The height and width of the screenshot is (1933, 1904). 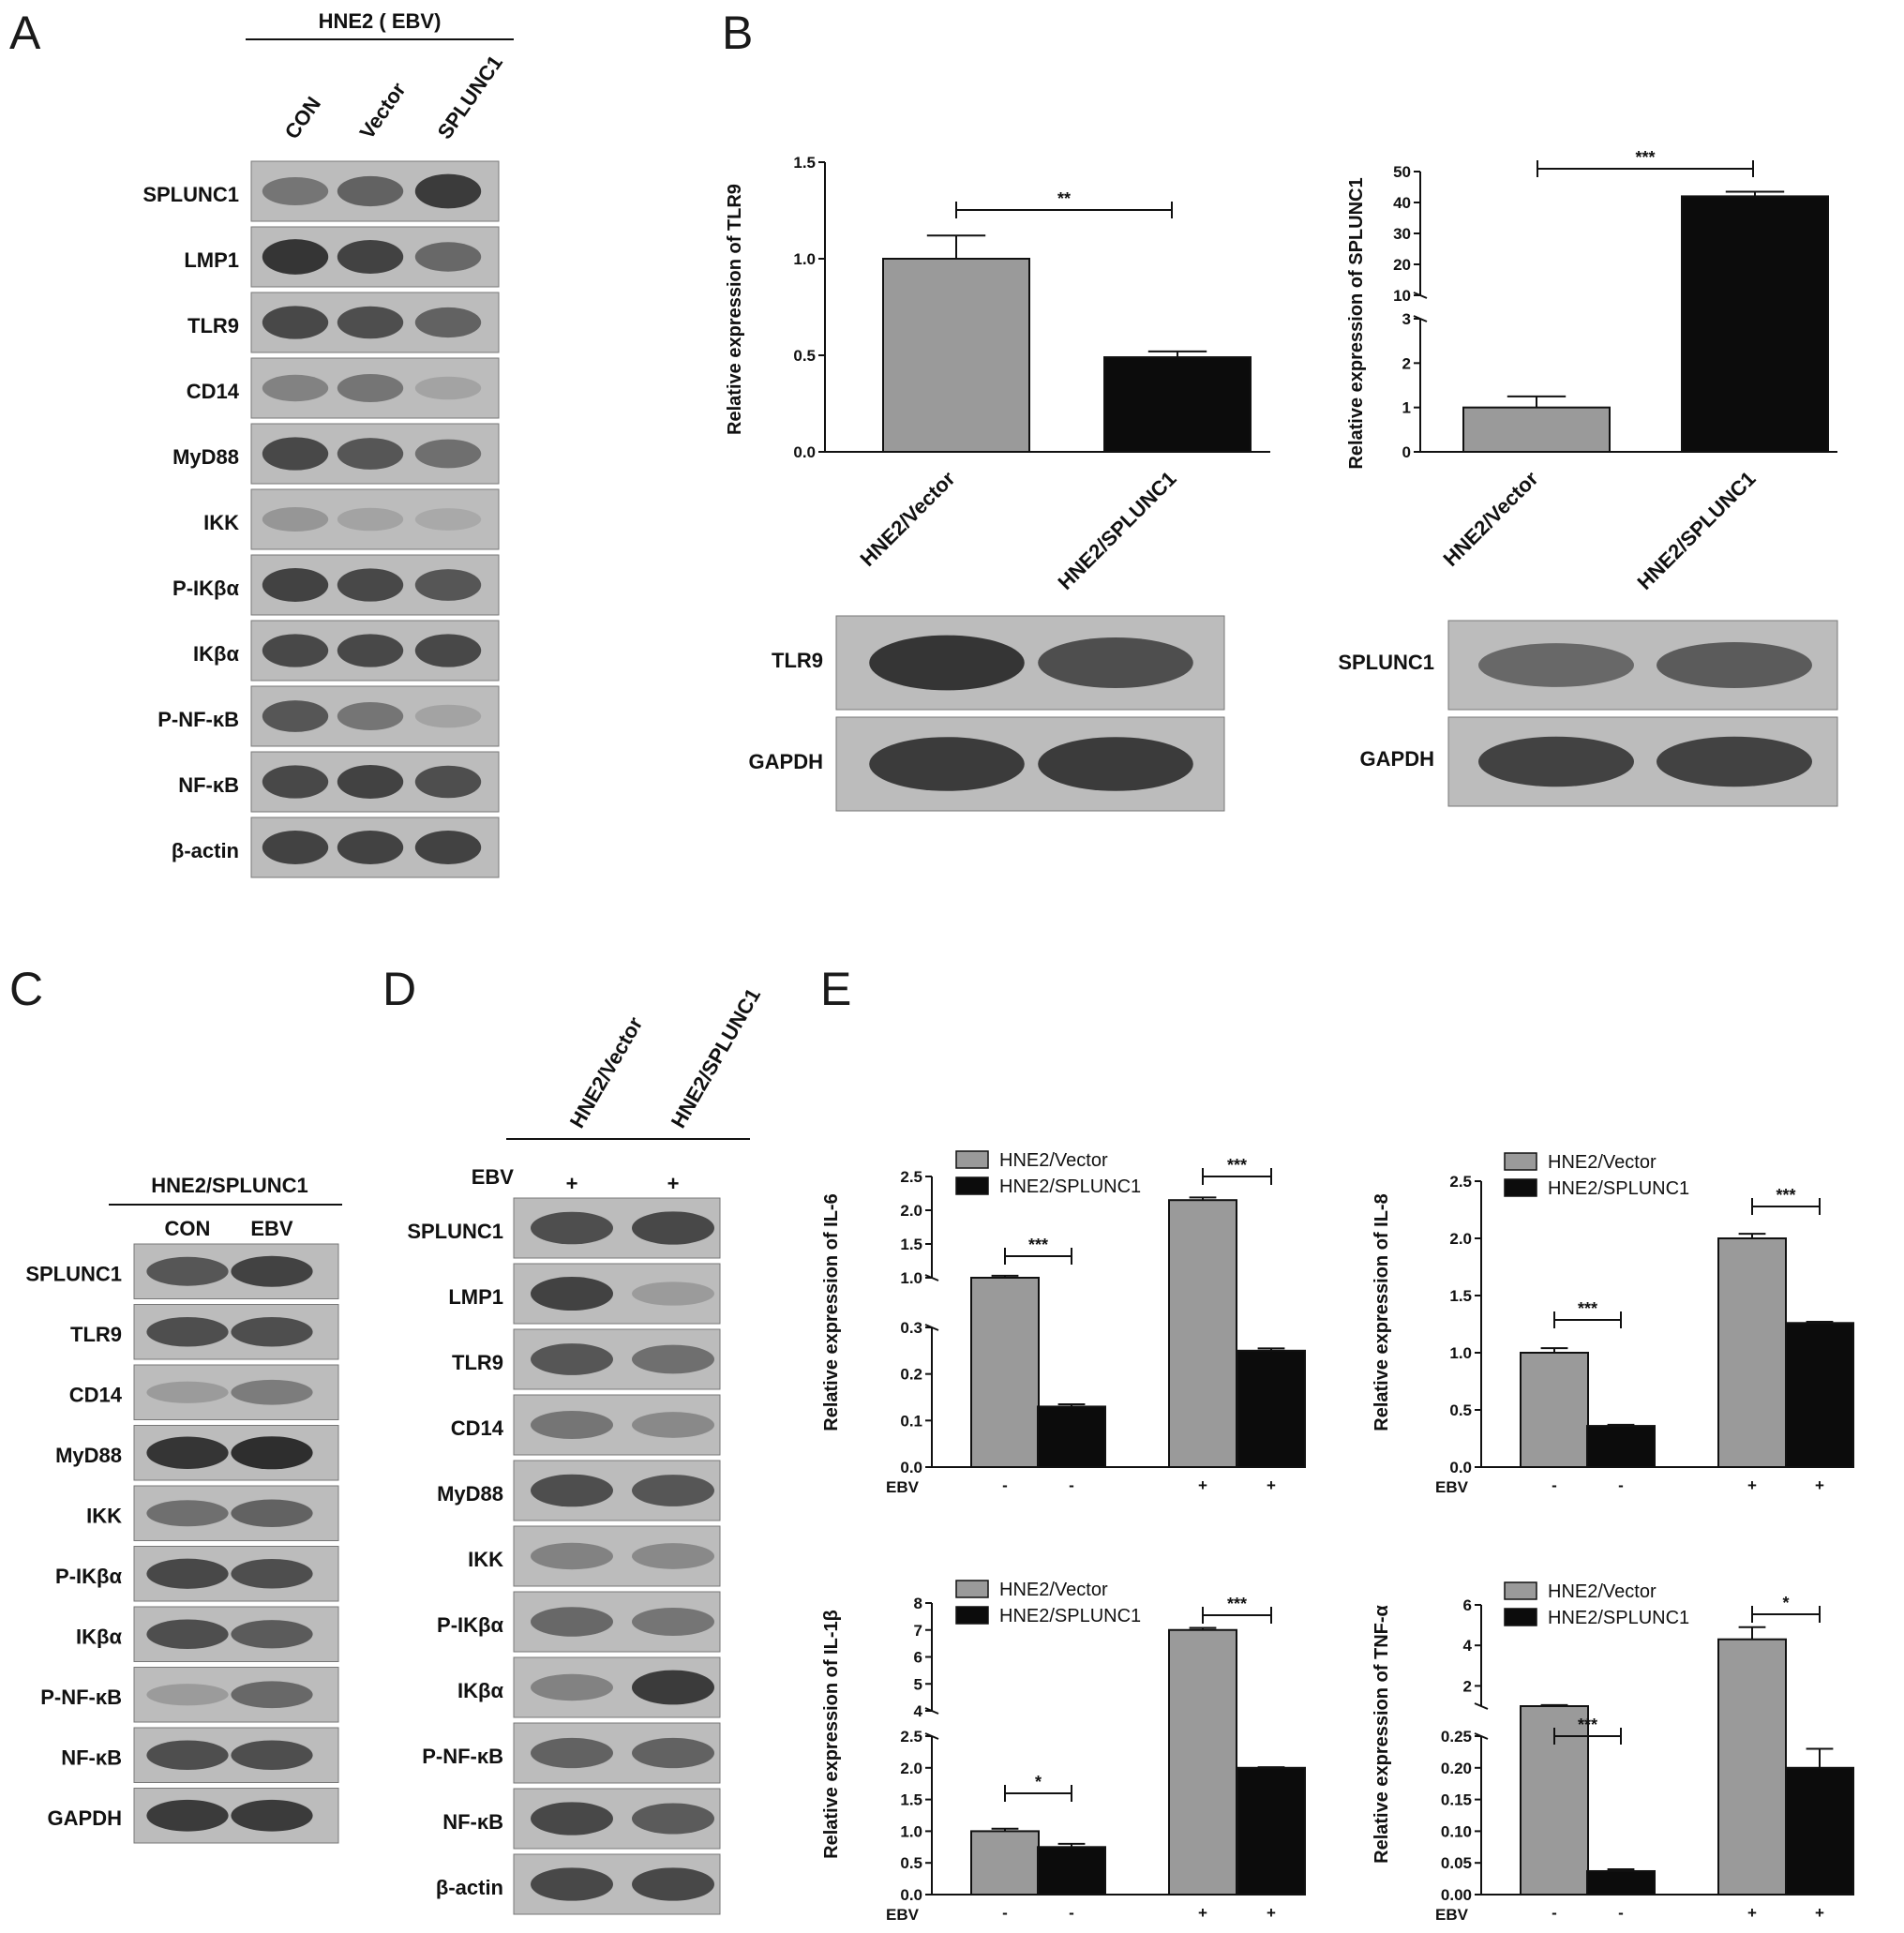 What do you see at coordinates (786, 761) in the screenshot?
I see `panel-b-tlr9-blot-label: GAPDH` at bounding box center [786, 761].